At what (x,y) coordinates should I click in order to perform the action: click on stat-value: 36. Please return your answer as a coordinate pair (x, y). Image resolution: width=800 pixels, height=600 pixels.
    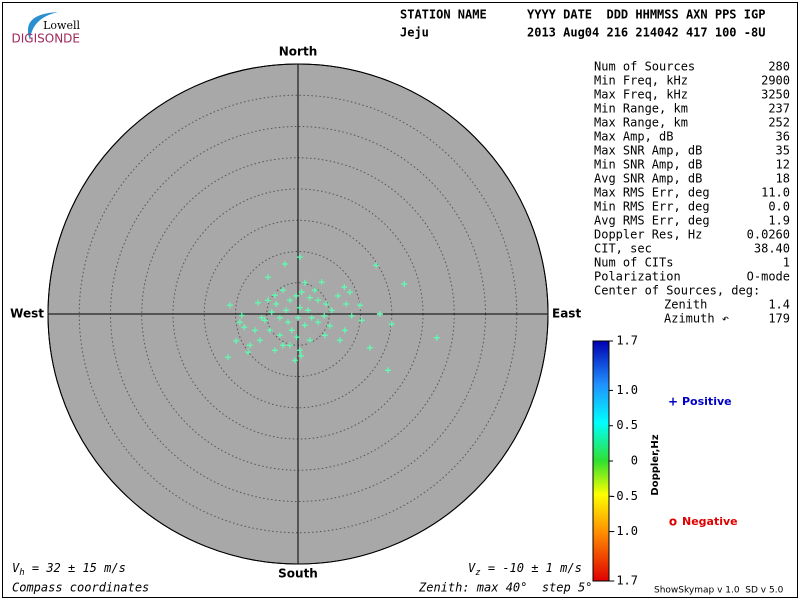
    Looking at the image, I should click on (783, 137).